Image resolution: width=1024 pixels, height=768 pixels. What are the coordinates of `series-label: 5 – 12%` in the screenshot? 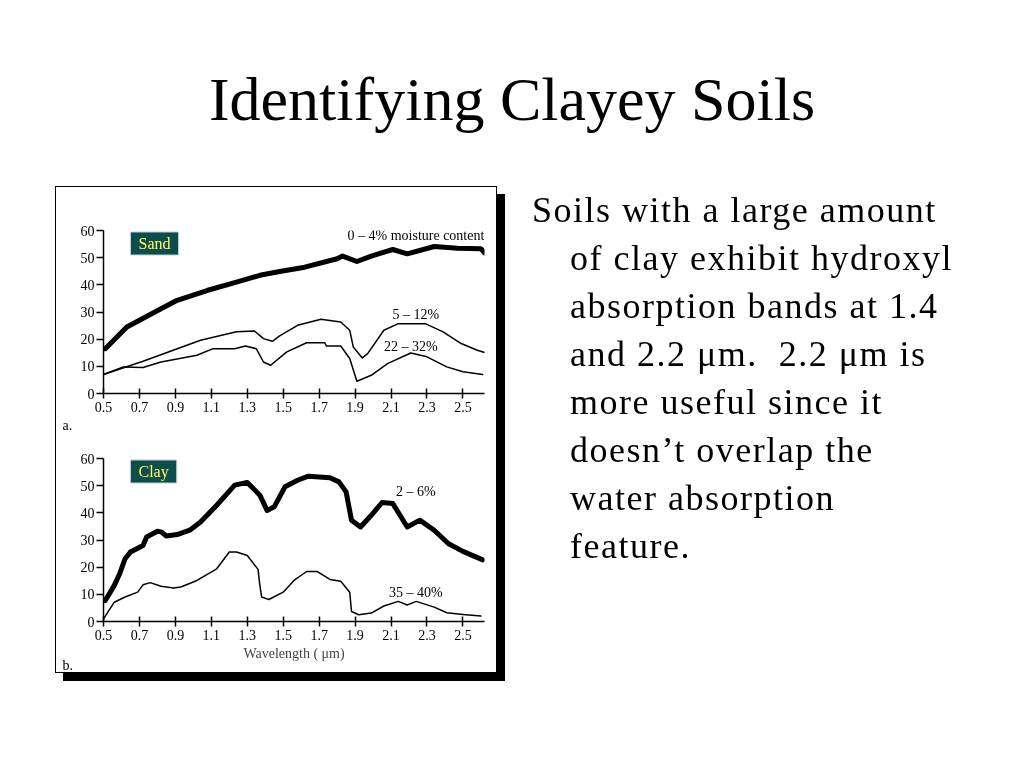 It's located at (416, 314).